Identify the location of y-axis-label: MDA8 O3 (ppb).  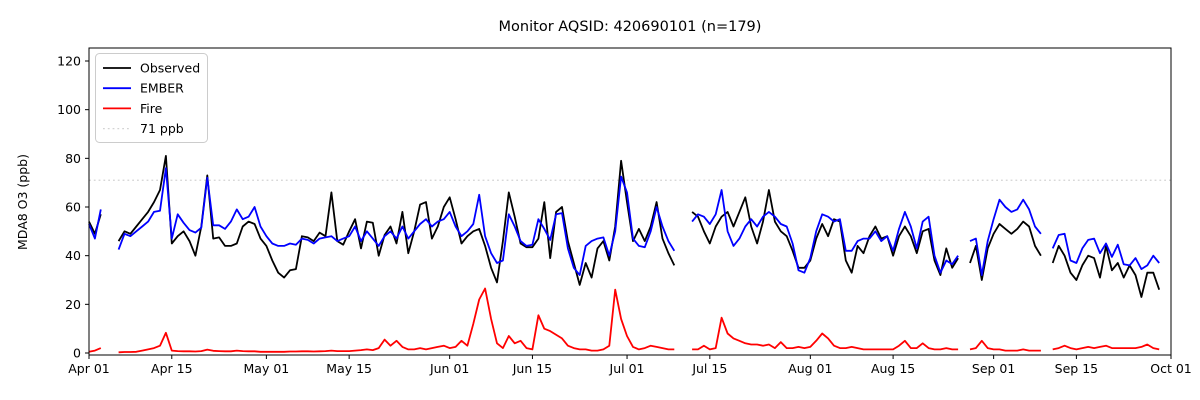
(22, 202).